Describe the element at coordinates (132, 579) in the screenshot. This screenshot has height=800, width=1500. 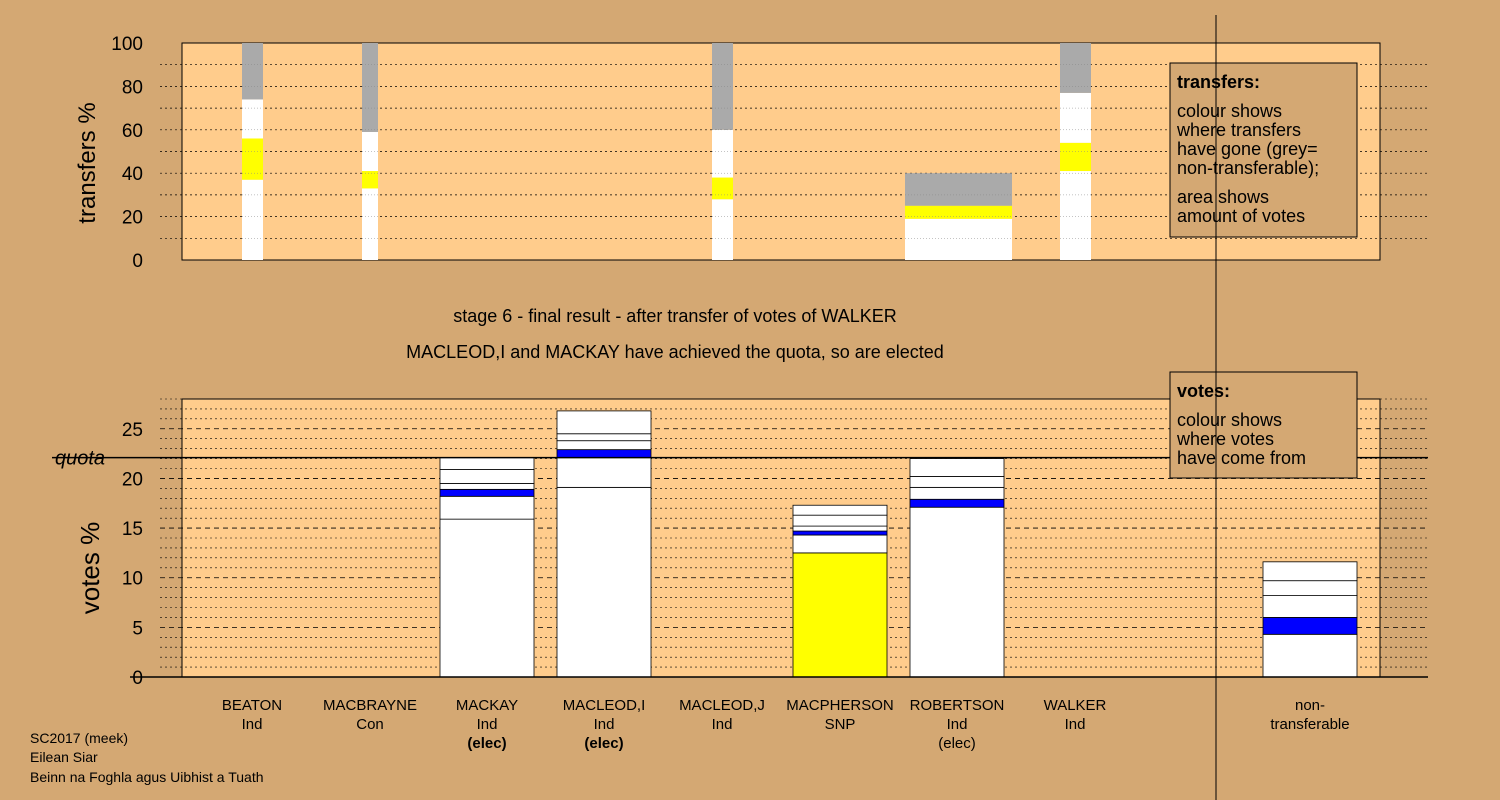
I see `y-tick-label: 10` at that location.